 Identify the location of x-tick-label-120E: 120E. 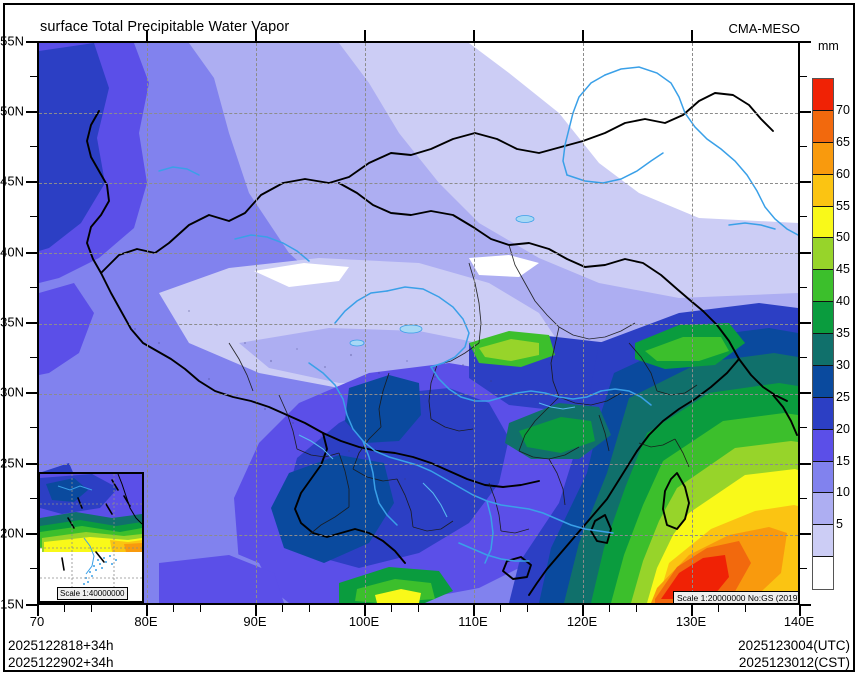
(582, 621).